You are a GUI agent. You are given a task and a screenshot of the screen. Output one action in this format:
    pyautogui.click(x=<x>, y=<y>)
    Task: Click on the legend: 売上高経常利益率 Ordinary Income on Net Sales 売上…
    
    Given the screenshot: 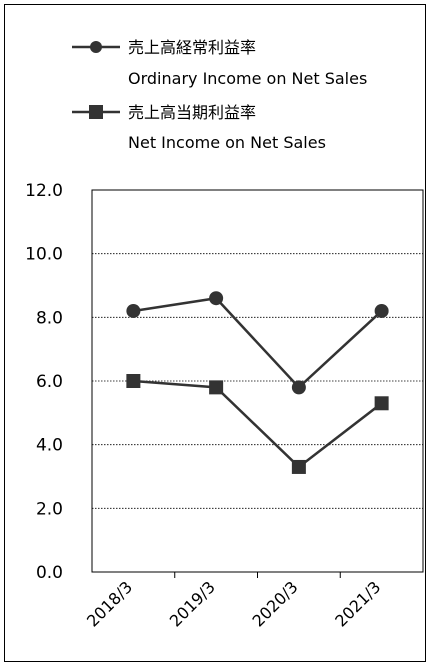 What is the action you would take?
    pyautogui.click(x=219, y=95)
    